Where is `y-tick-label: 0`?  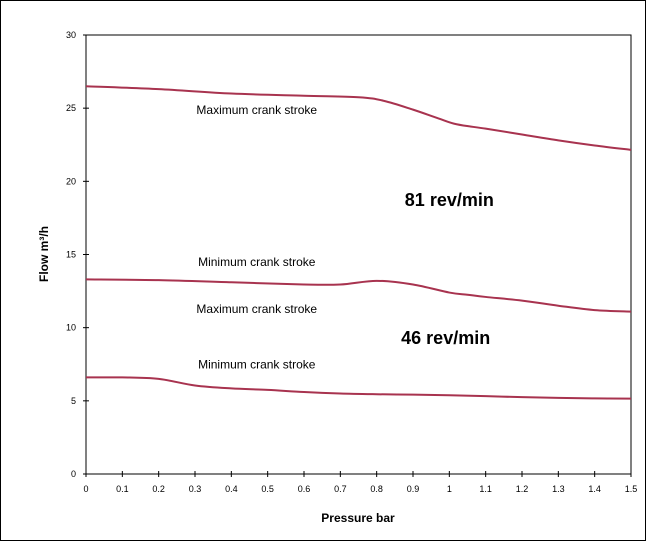
y-tick-label: 0 is located at coordinates (73, 474).